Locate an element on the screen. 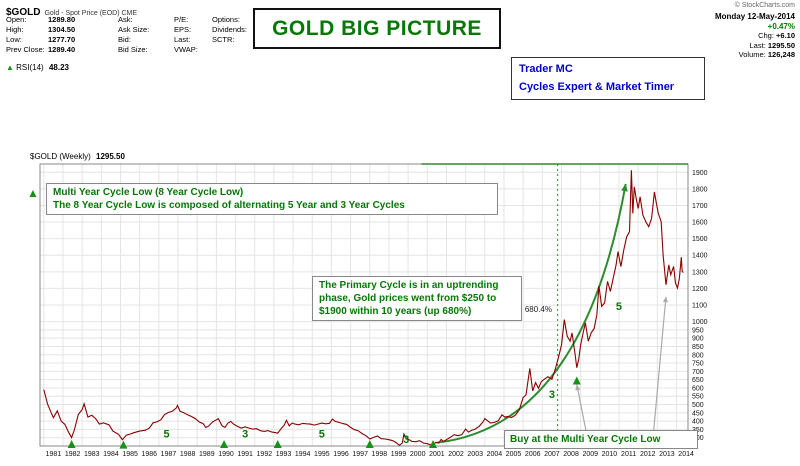 This screenshot has width=800, height=466. page-title: GOLD BIG PICTURE is located at coordinates (377, 28).